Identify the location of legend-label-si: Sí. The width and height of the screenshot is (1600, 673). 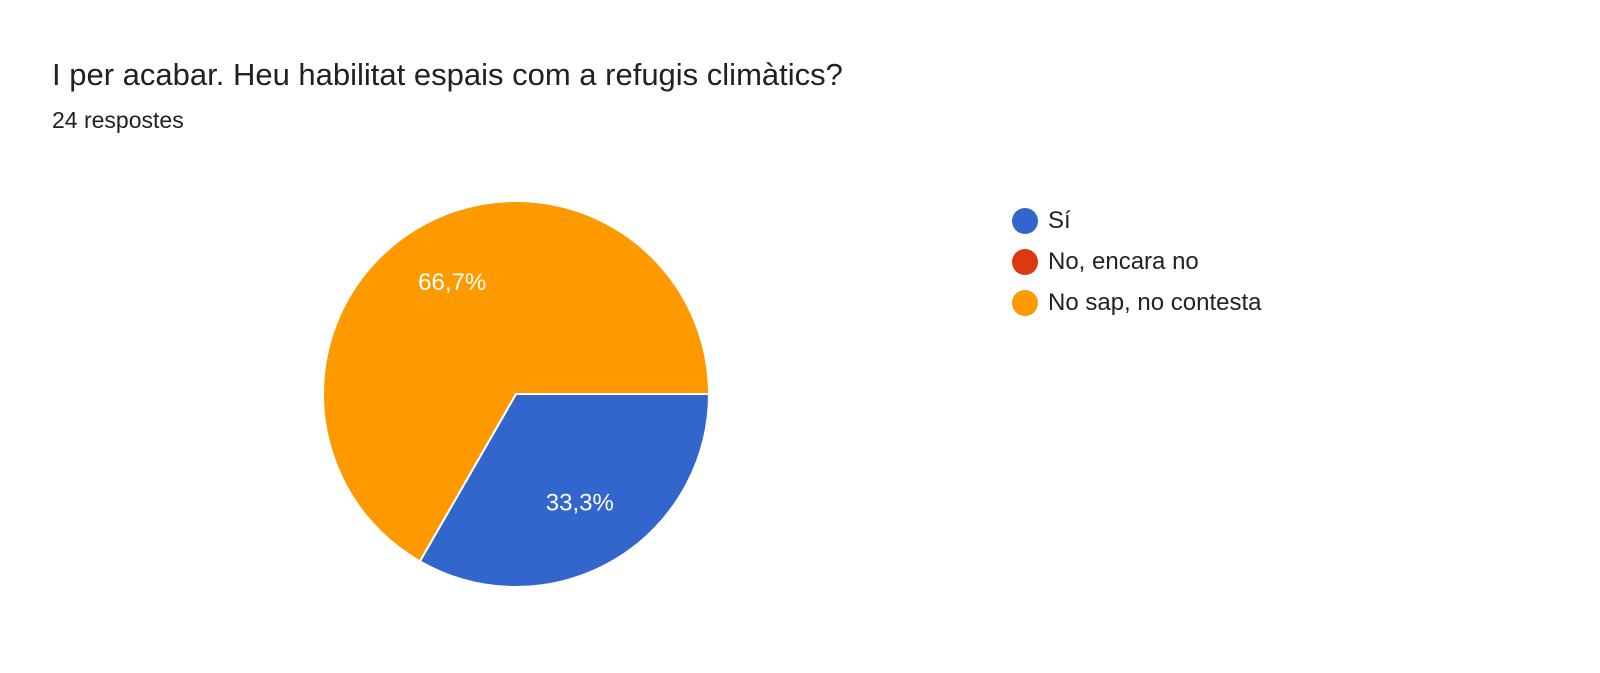
(1059, 220).